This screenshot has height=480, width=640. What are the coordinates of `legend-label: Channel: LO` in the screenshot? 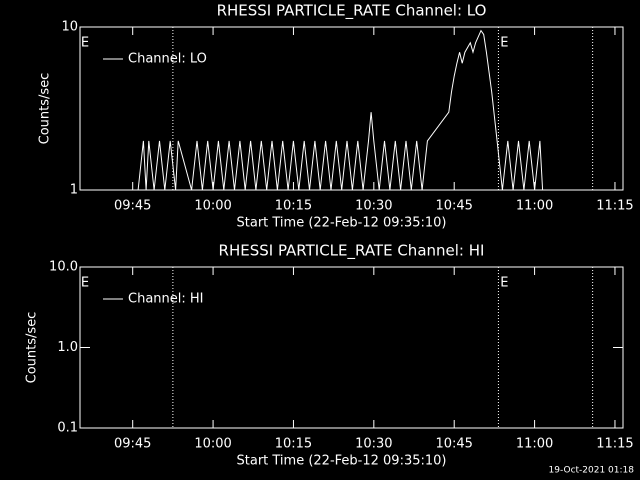 It's located at (167, 59).